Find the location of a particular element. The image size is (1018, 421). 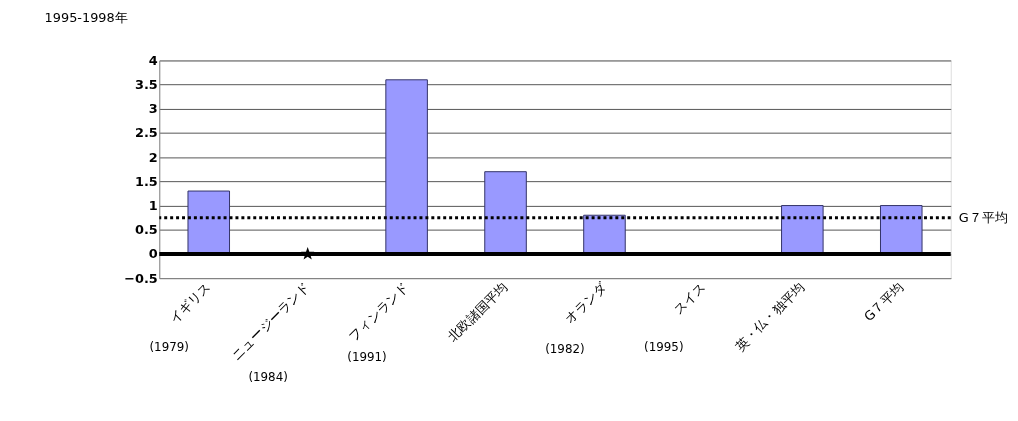

y-tick-label: −0.5 is located at coordinates (141, 278).